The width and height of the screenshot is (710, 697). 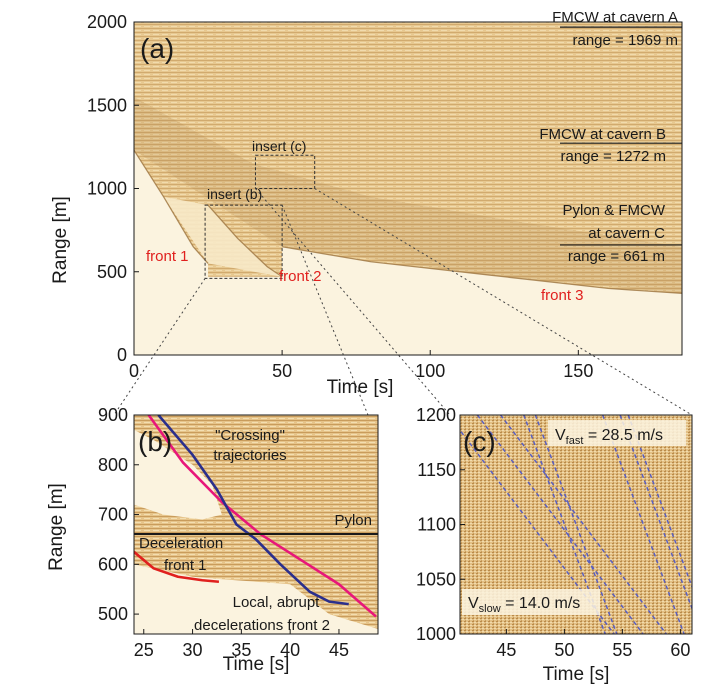 What do you see at coordinates (250, 435) in the screenshot?
I see `crossing-label-1: "Crossing"` at bounding box center [250, 435].